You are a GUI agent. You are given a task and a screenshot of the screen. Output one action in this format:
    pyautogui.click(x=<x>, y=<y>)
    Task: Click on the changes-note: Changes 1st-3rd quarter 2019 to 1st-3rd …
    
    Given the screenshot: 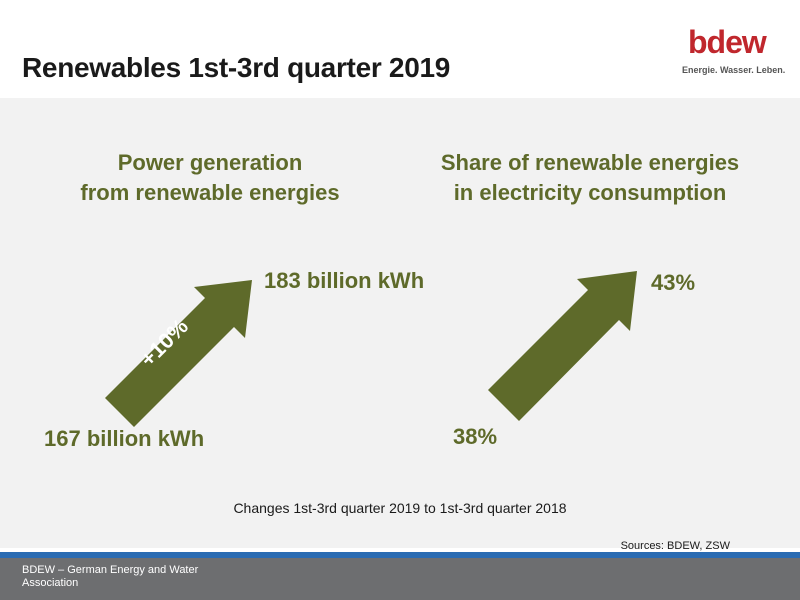 What is the action you would take?
    pyautogui.click(x=400, y=508)
    